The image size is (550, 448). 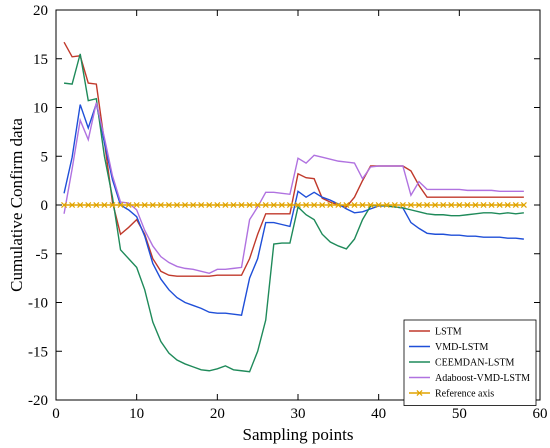 What do you see at coordinates (56, 414) in the screenshot?
I see `x-tick-label: 0` at bounding box center [56, 414].